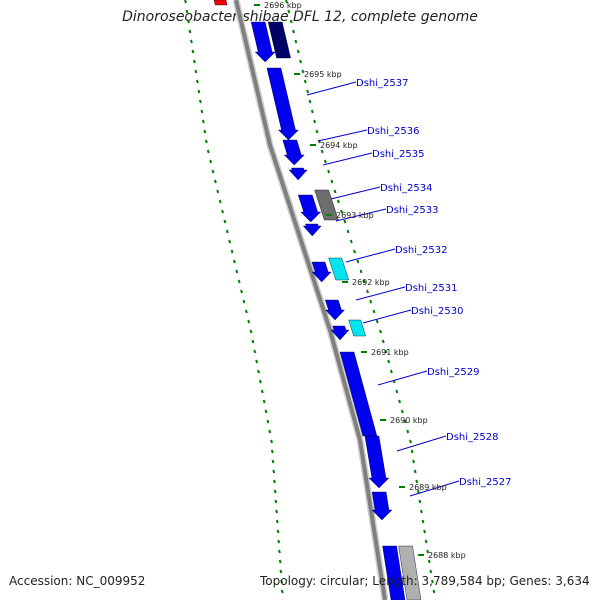 This screenshot has height=600, width=600. What do you see at coordinates (485, 482) in the screenshot?
I see `gene-label: Dshi_2527` at bounding box center [485, 482].